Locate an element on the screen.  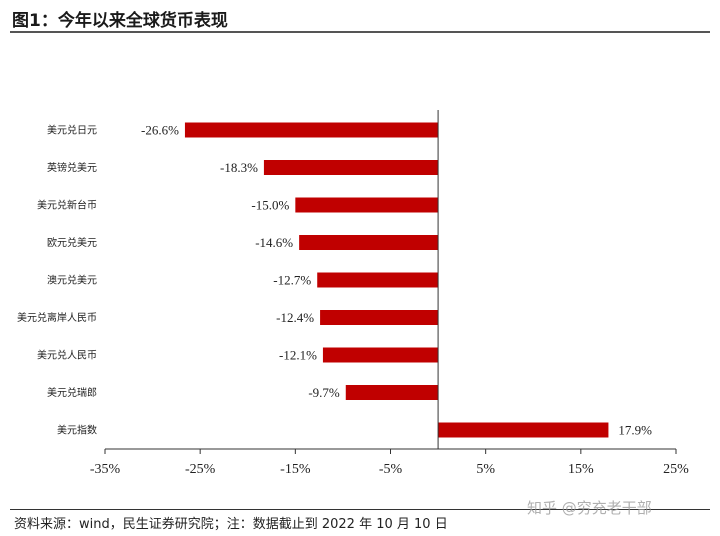
data-label: -12.4% is located at coordinates (295, 317).